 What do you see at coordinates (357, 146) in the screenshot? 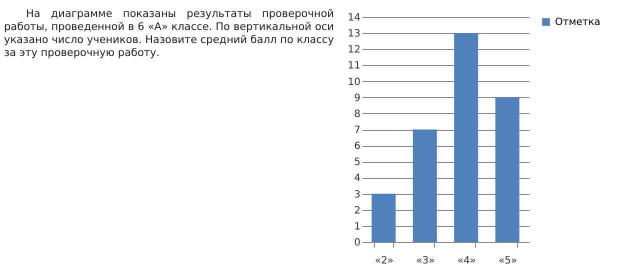
I see `y-tick-label: 6` at bounding box center [357, 146].